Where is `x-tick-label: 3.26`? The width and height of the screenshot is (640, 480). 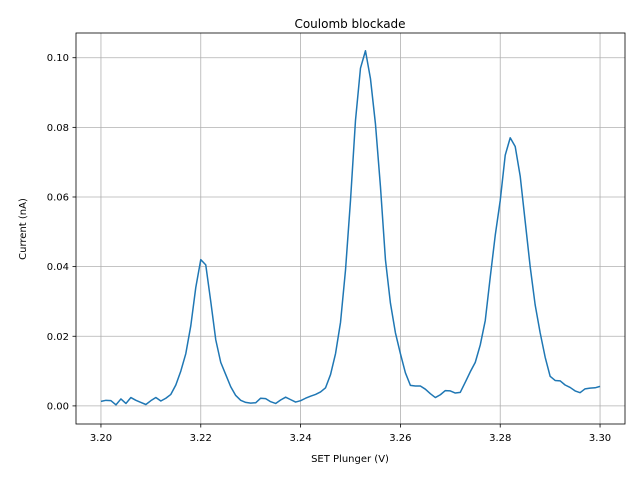
x-tick-label: 3.26 is located at coordinates (400, 438).